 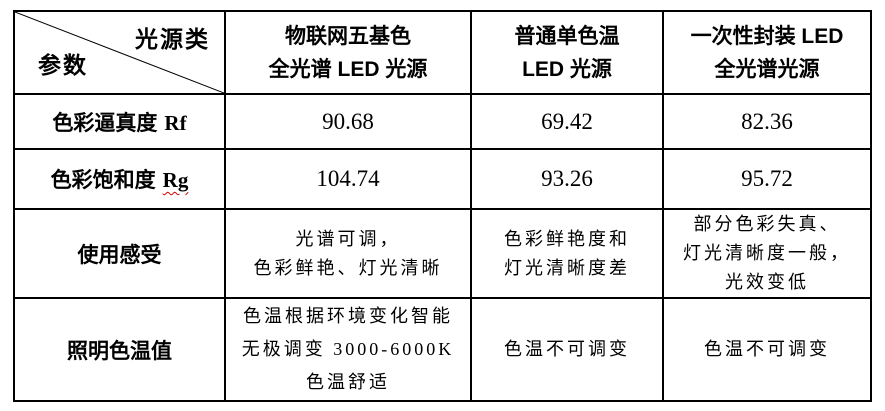 I want to click on value-text: 90.68, so click(x=348, y=121).